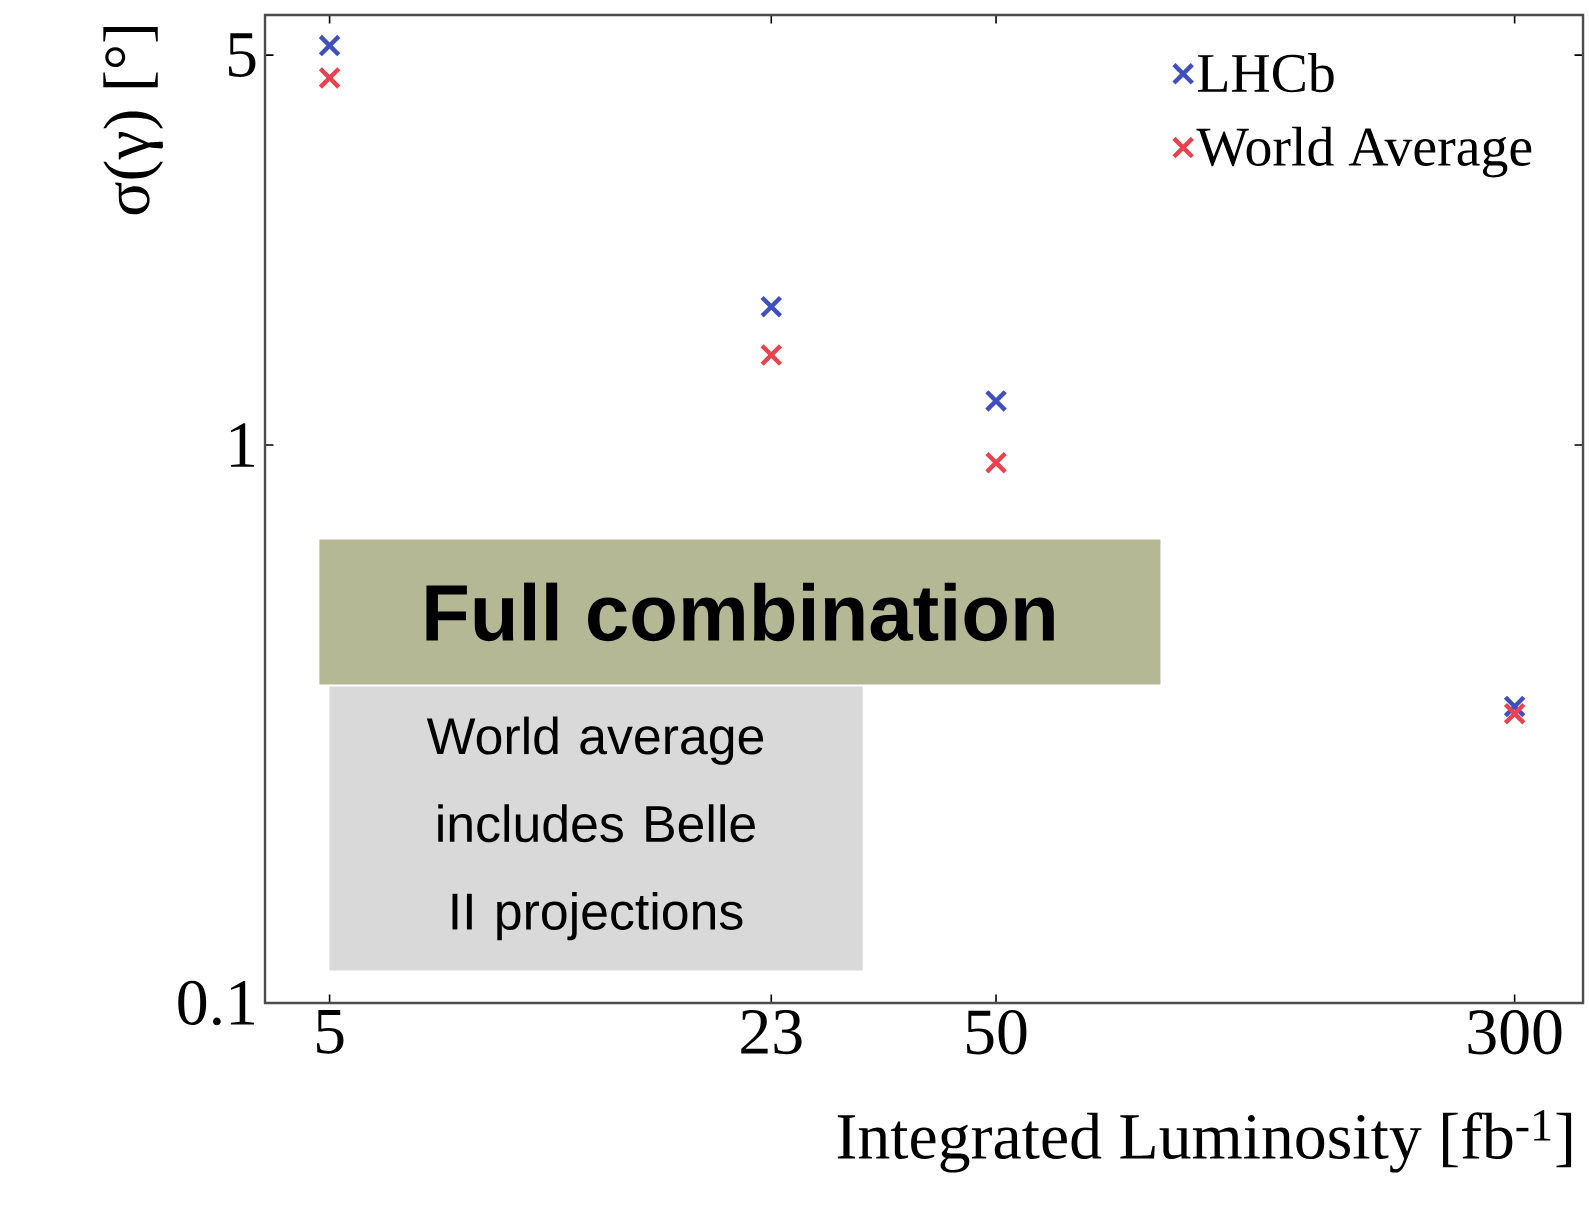  I want to click on y-tick-label: 1, so click(242, 445).